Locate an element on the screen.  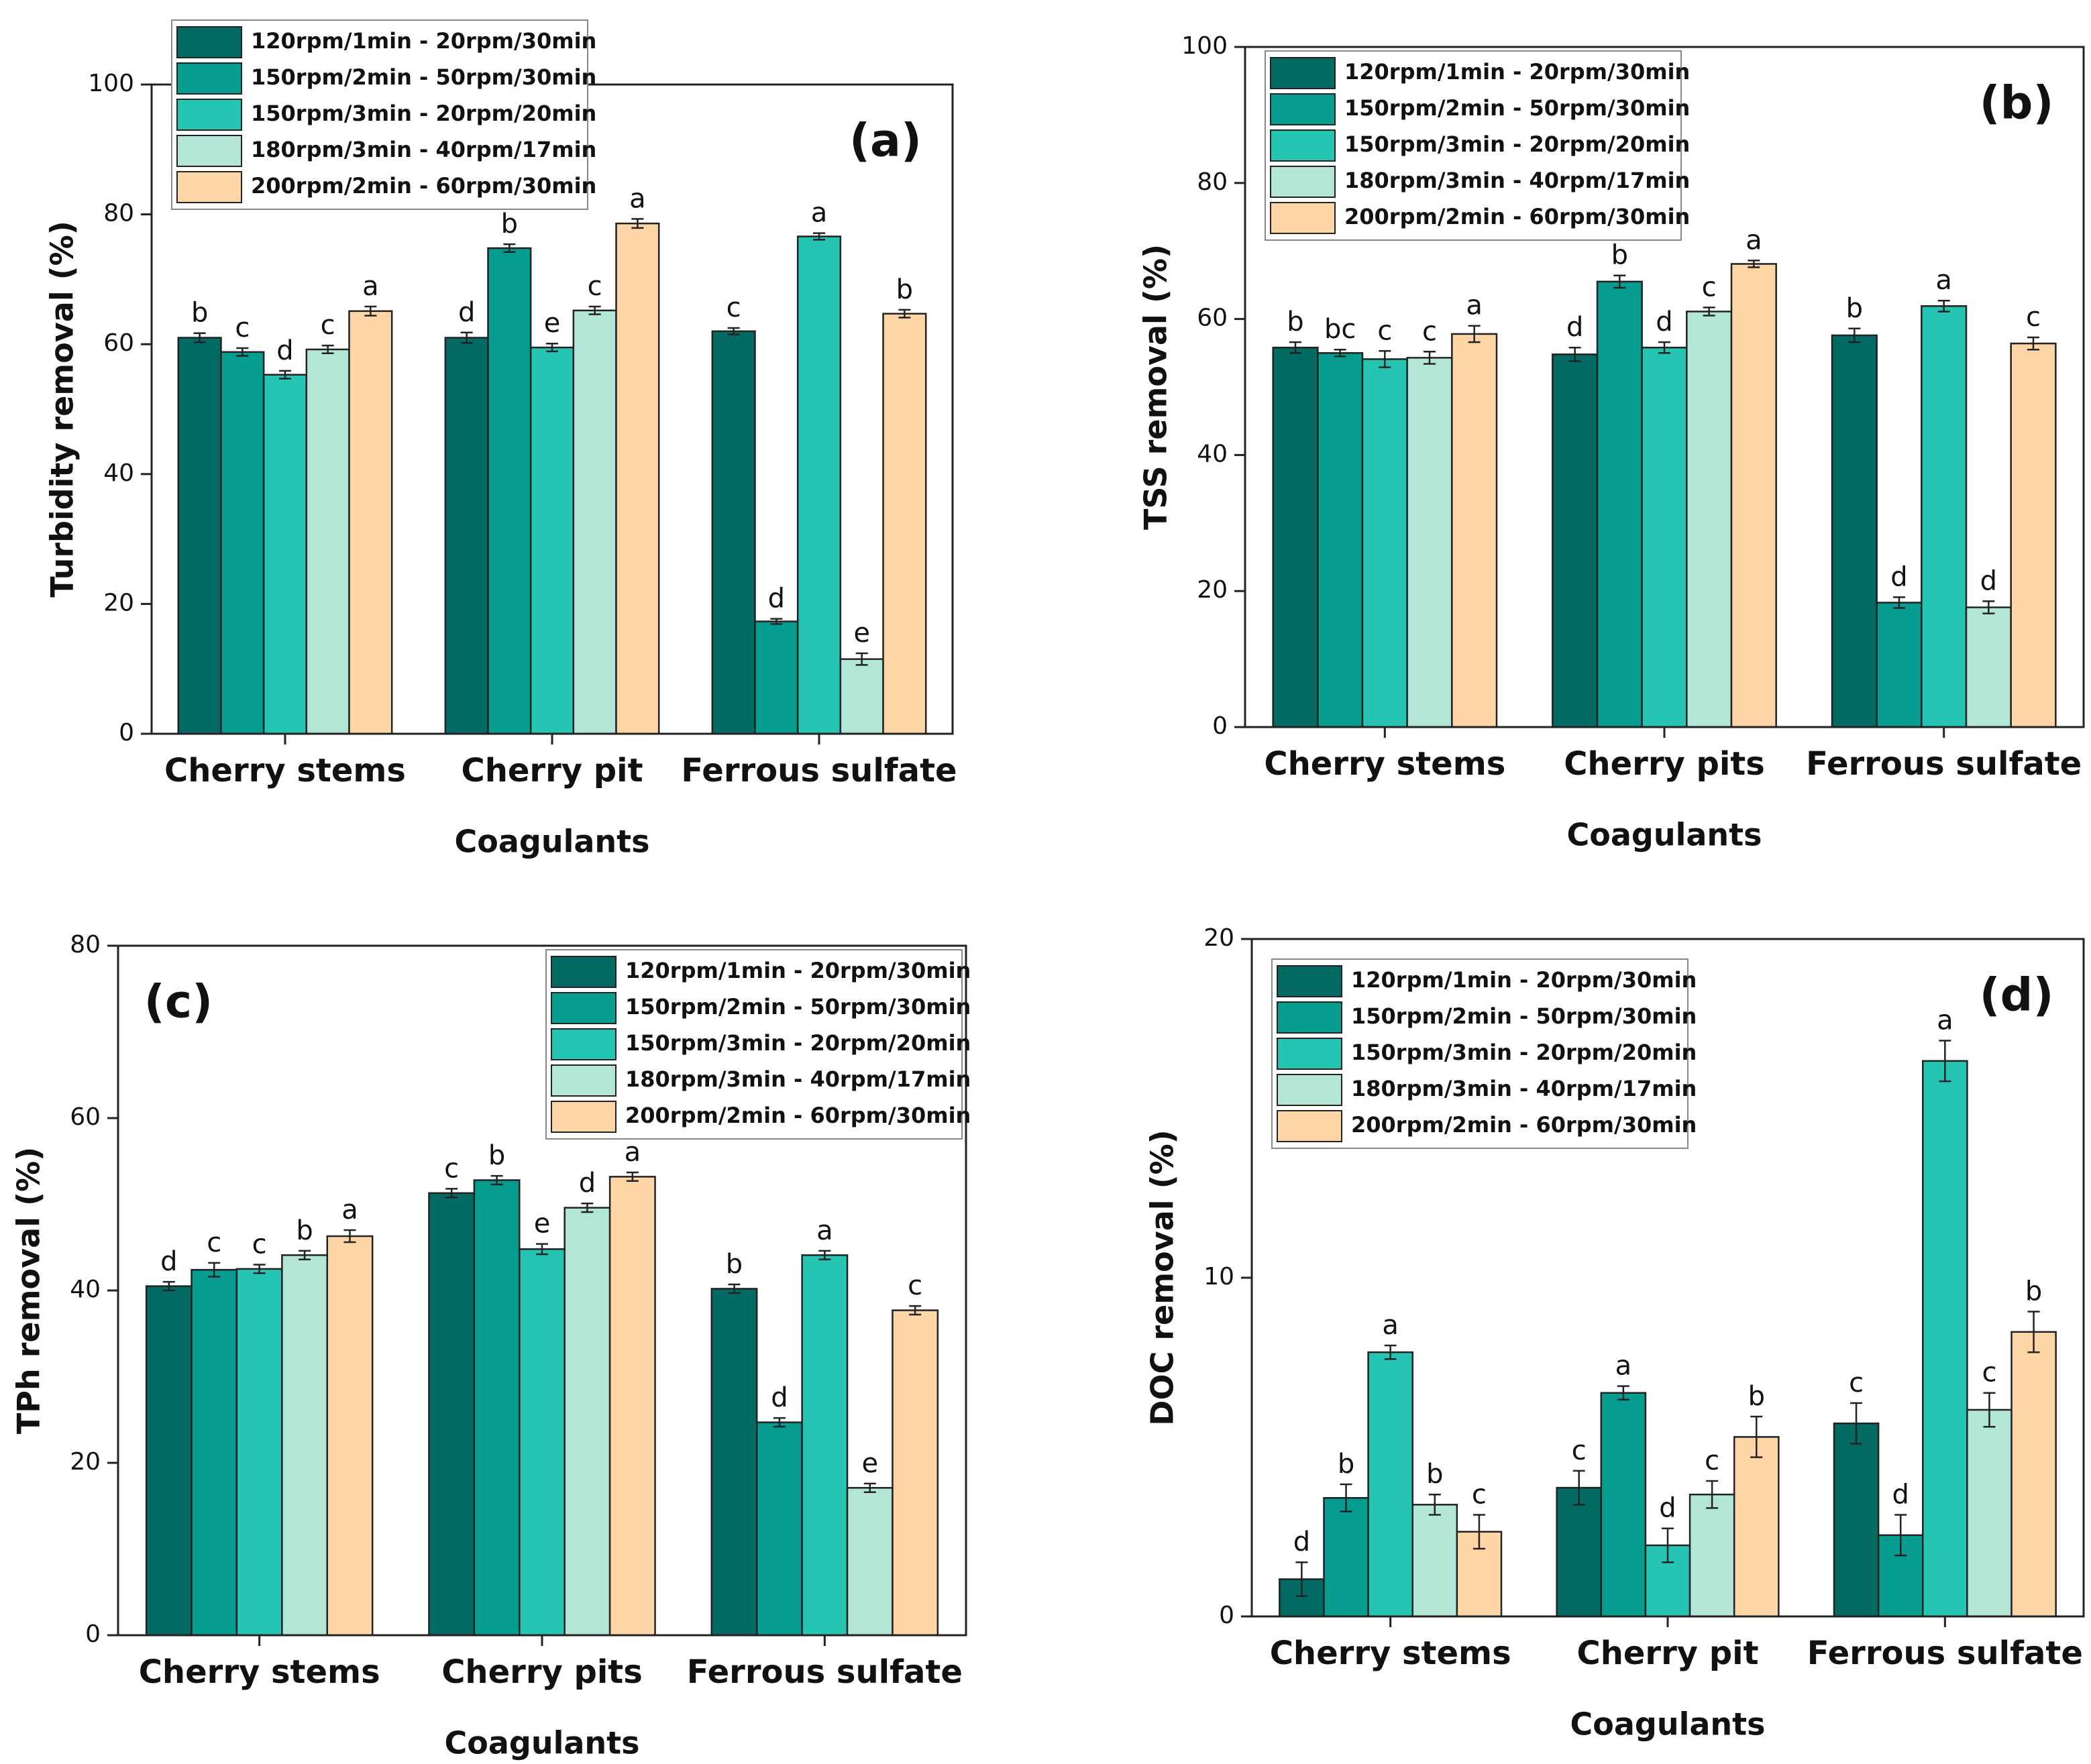
y-axis-title: DOC removal (%) is located at coordinates (1162, 1277).